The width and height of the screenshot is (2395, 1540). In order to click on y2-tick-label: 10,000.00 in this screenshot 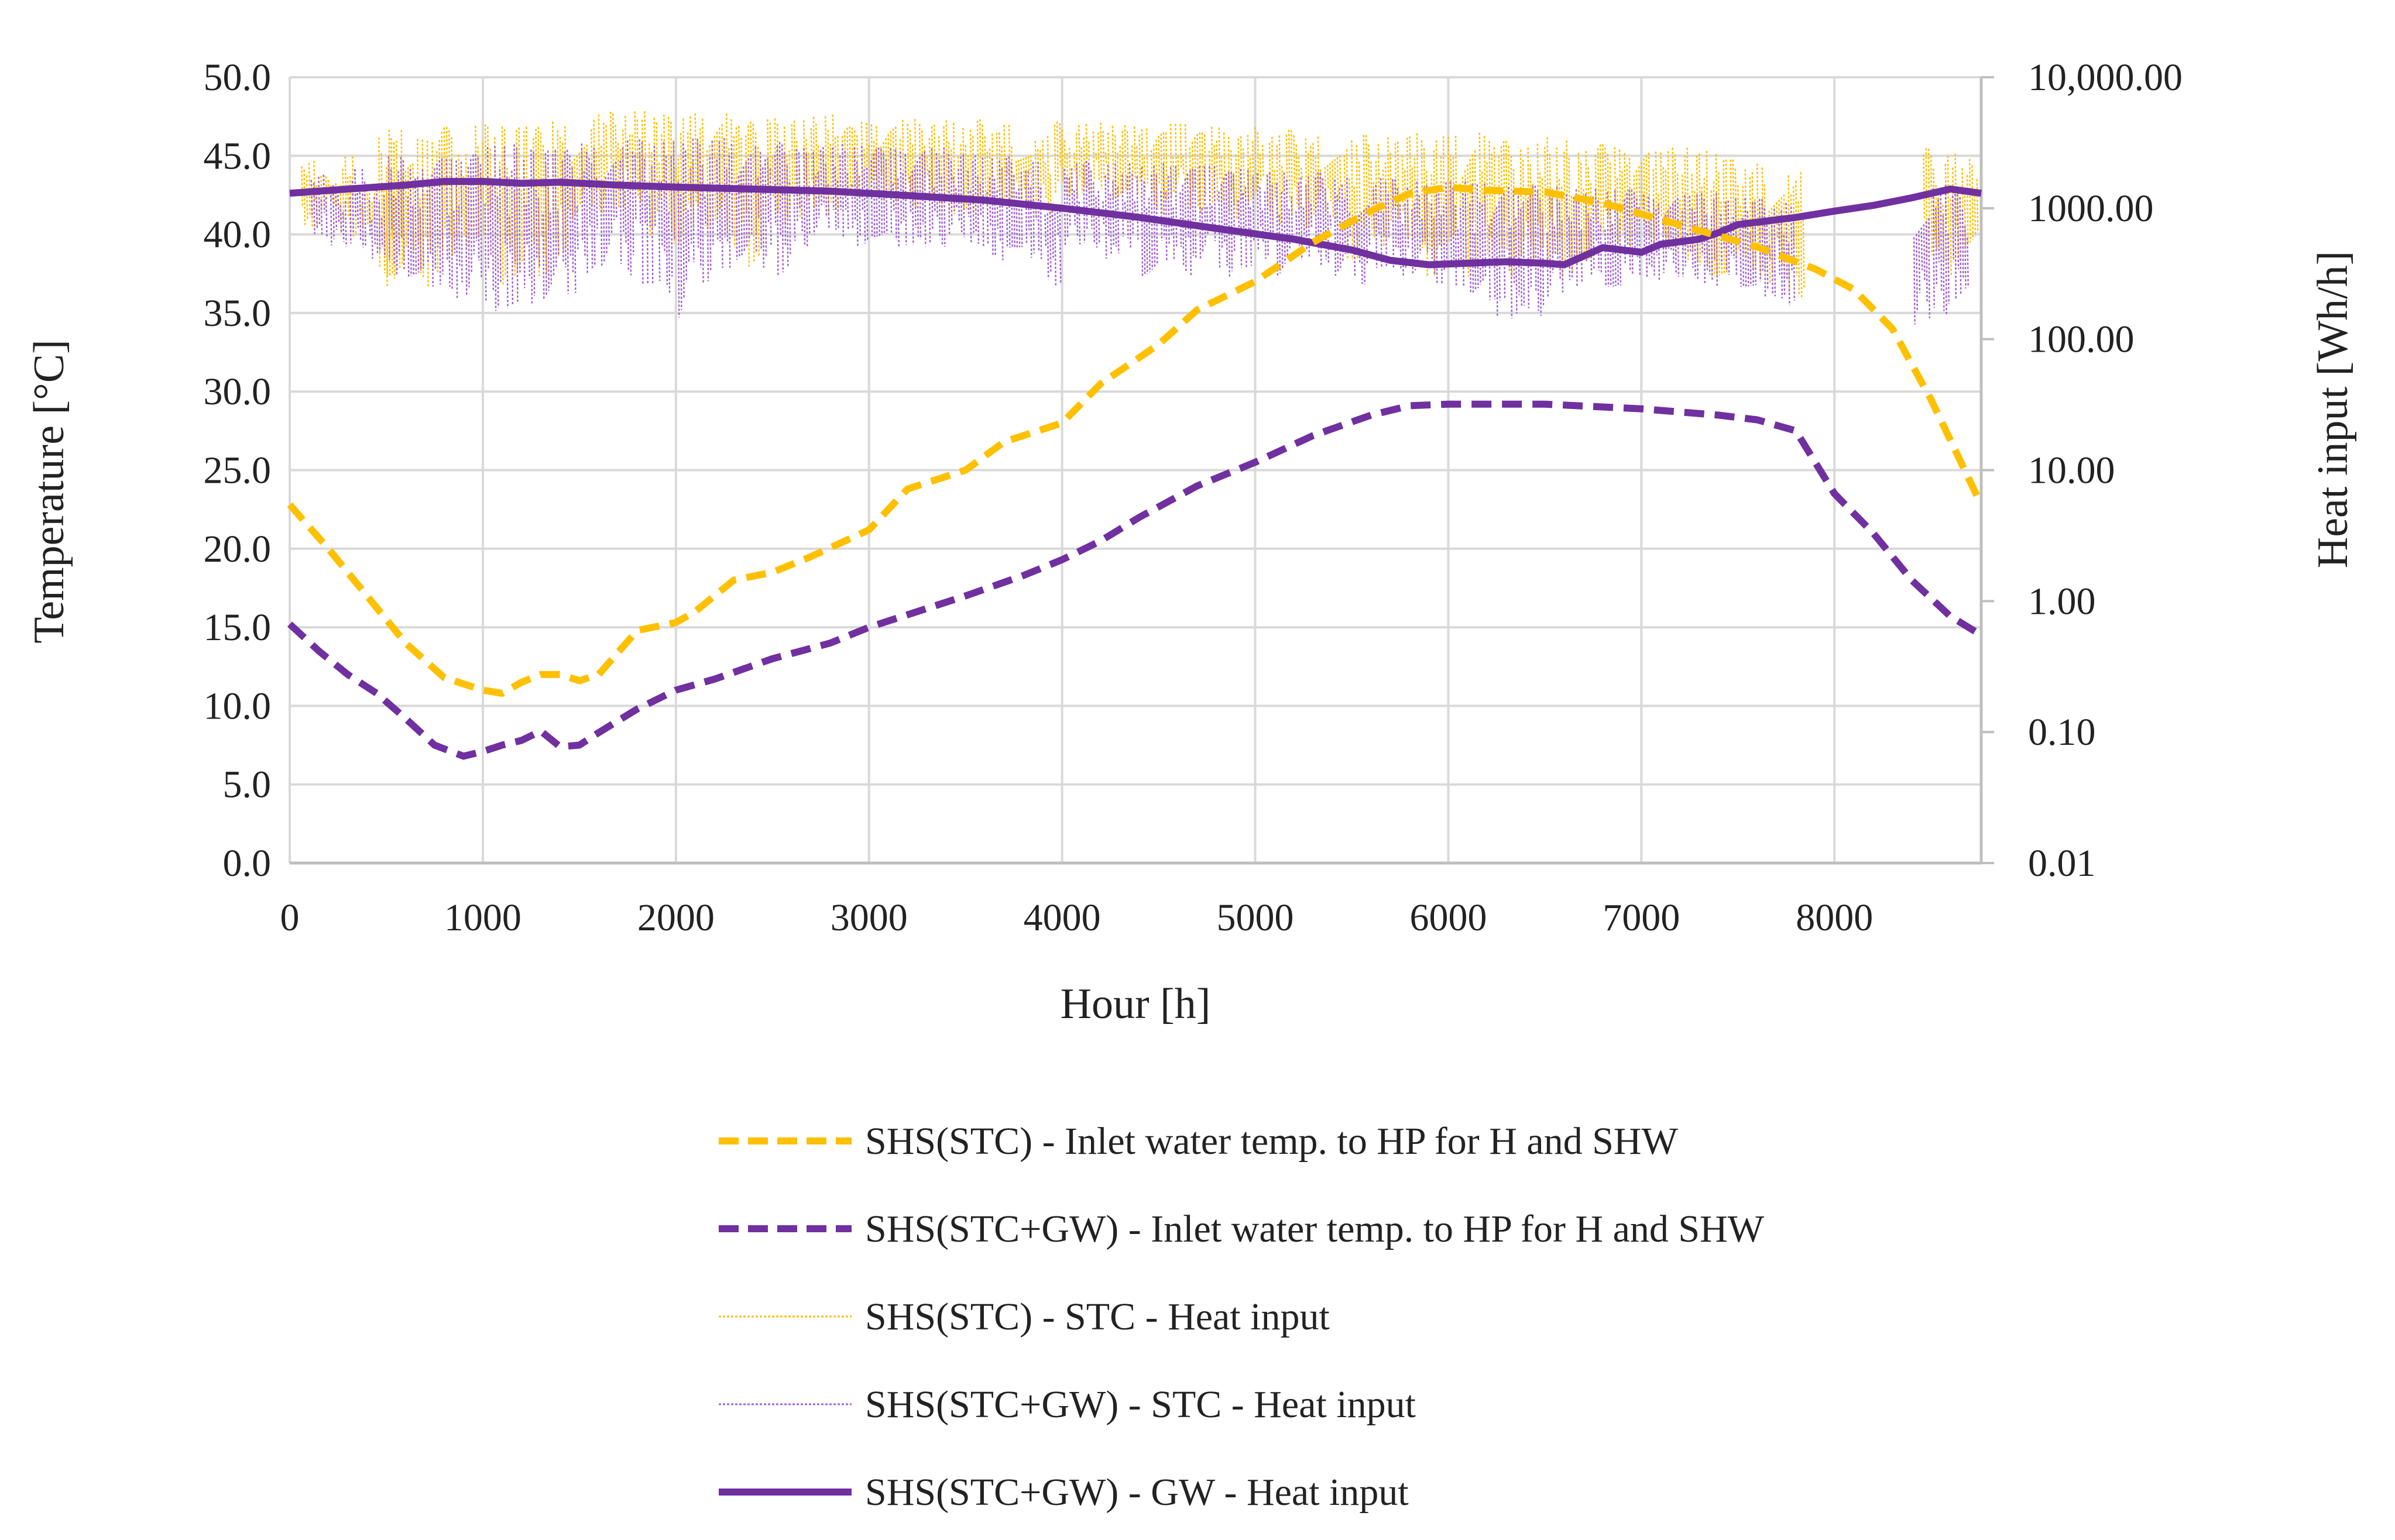, I will do `click(2106, 77)`.